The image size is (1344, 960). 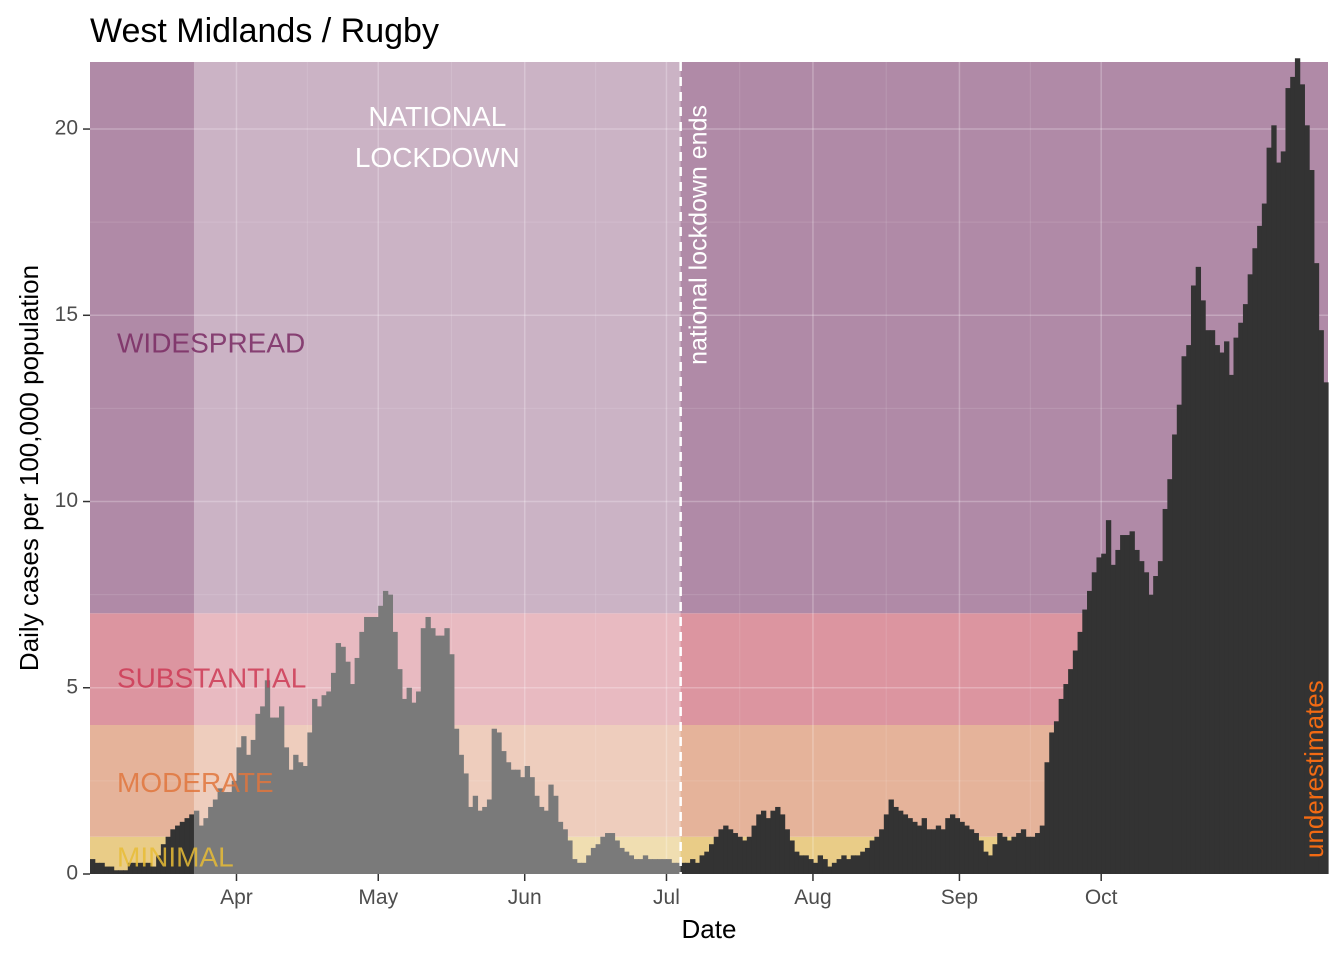 I want to click on x-tick-label: Jun, so click(x=525, y=897).